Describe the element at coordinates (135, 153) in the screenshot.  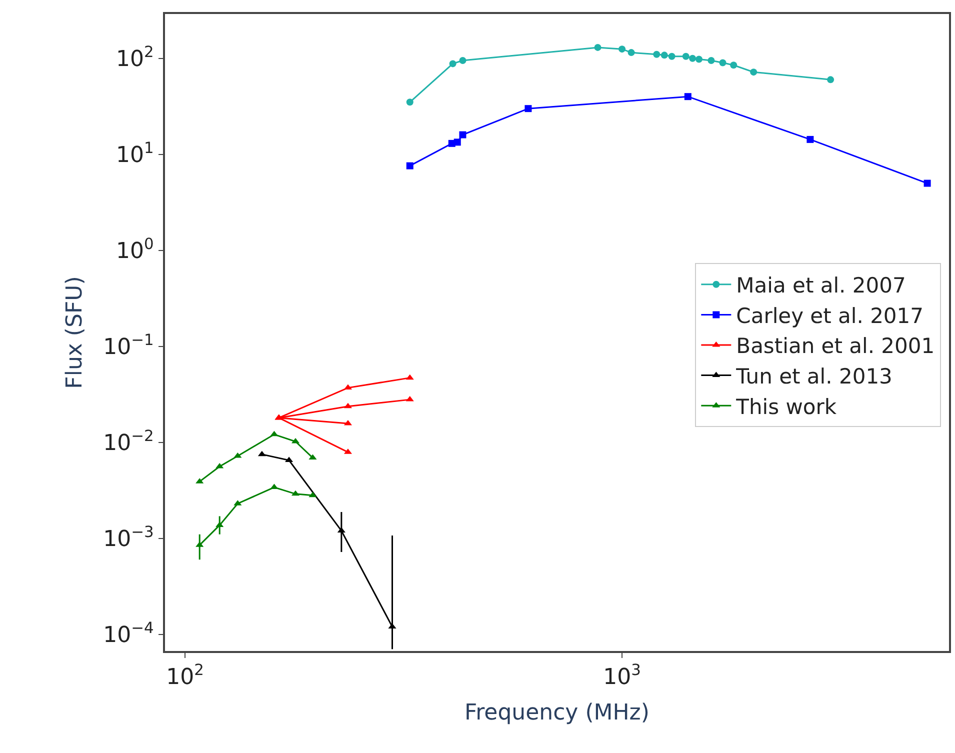
I see `y-tick-label: 10$^{1}$` at that location.